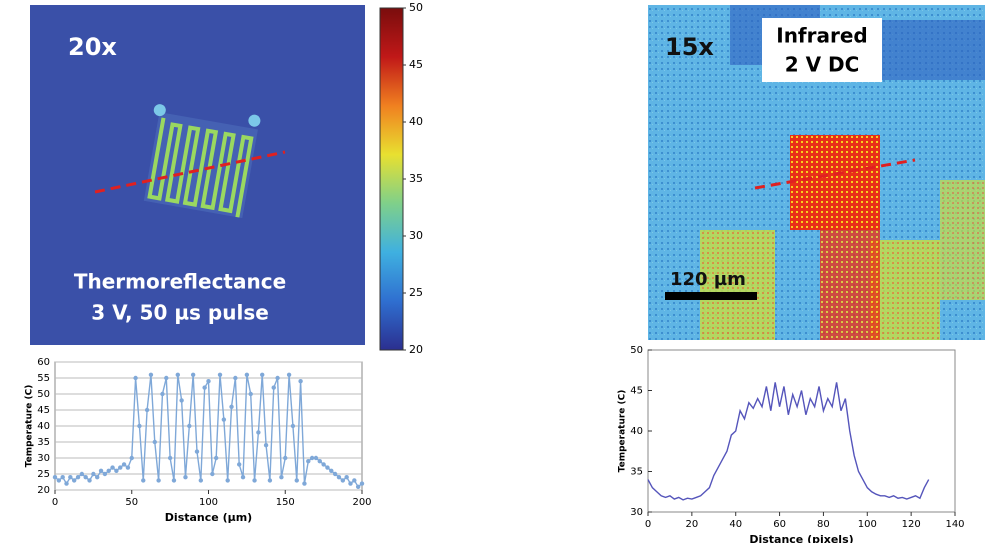 The image size is (988, 543). Describe the element at coordinates (43, 442) in the screenshot. I see `y-tick-label: 35` at that location.